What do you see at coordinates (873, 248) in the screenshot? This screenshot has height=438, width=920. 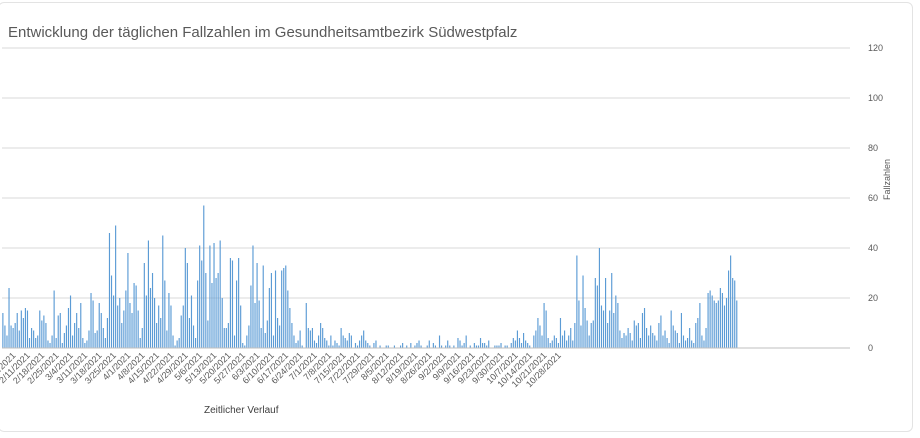 I see `y-tick-label: 40` at bounding box center [873, 248].